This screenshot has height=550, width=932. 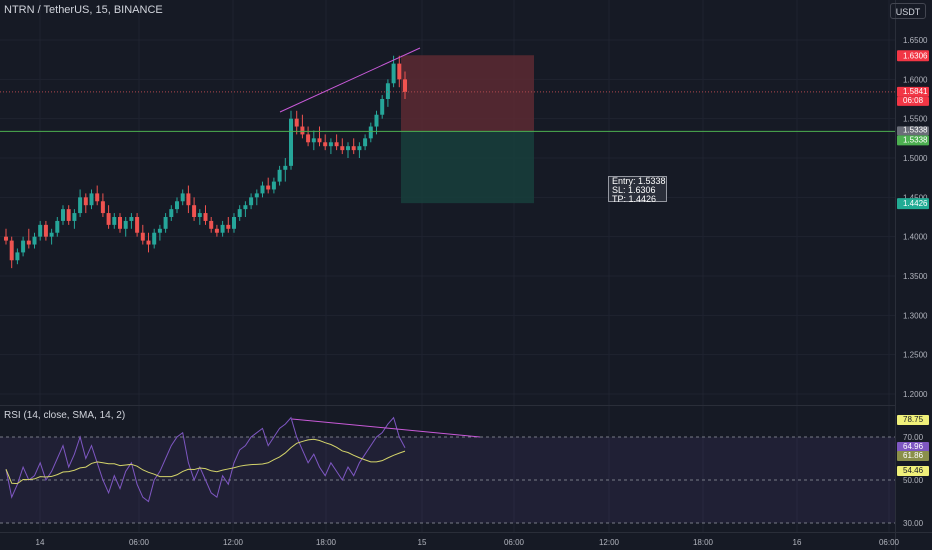 What do you see at coordinates (422, 542) in the screenshot?
I see `time-tick-label: 15` at bounding box center [422, 542].